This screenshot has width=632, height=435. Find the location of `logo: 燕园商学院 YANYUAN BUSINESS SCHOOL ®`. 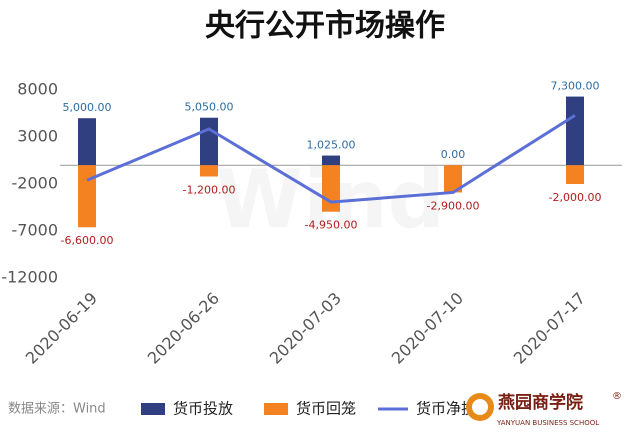

logo: 燕园商学院 YANYUAN BUSINESS SCHOOL ® is located at coordinates (544, 409).